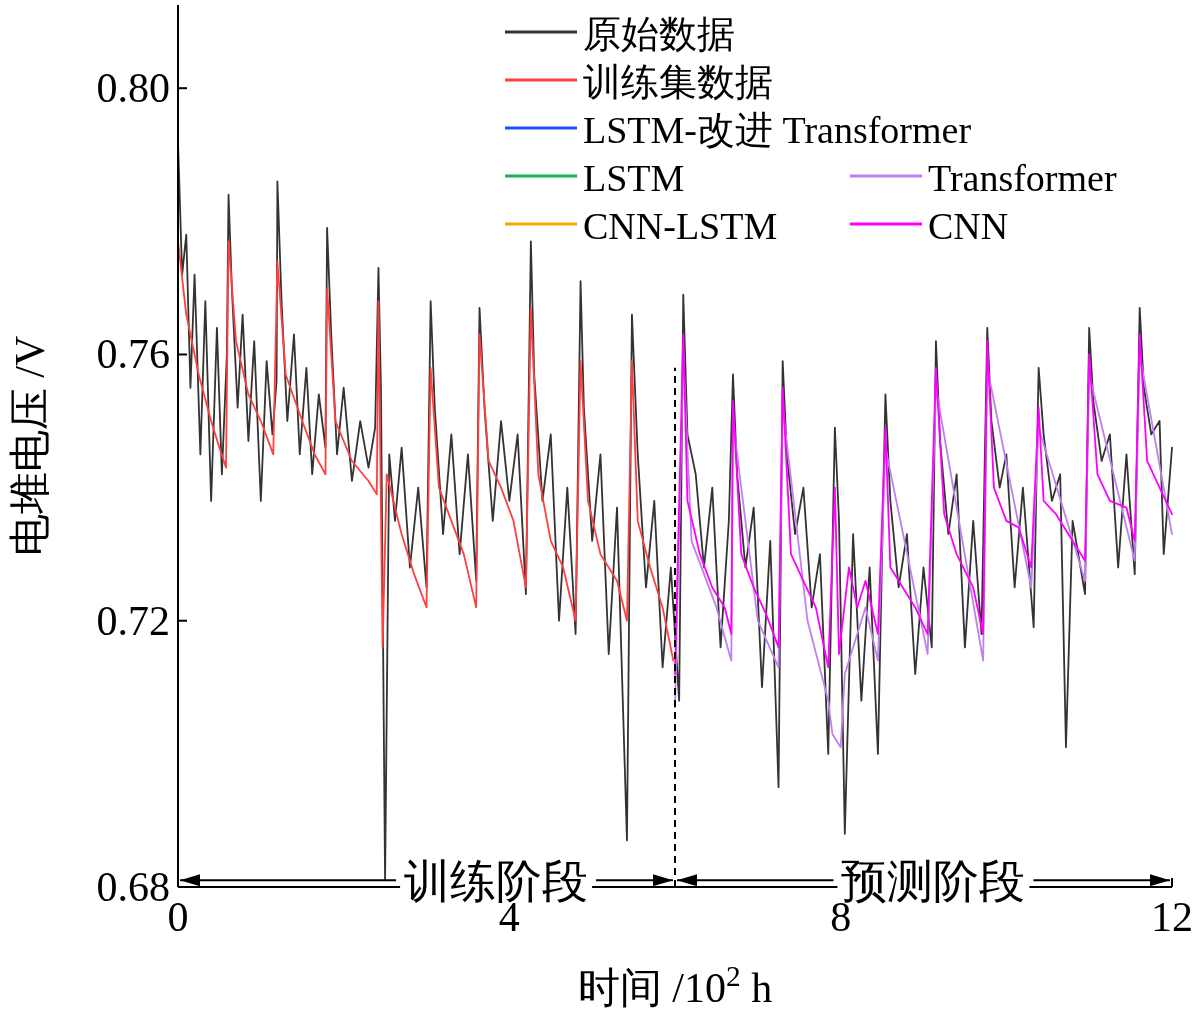 Image resolution: width=1200 pixels, height=1021 pixels. What do you see at coordinates (680, 226) in the screenshot?
I see `legend-label: CNN-LSTM` at bounding box center [680, 226].